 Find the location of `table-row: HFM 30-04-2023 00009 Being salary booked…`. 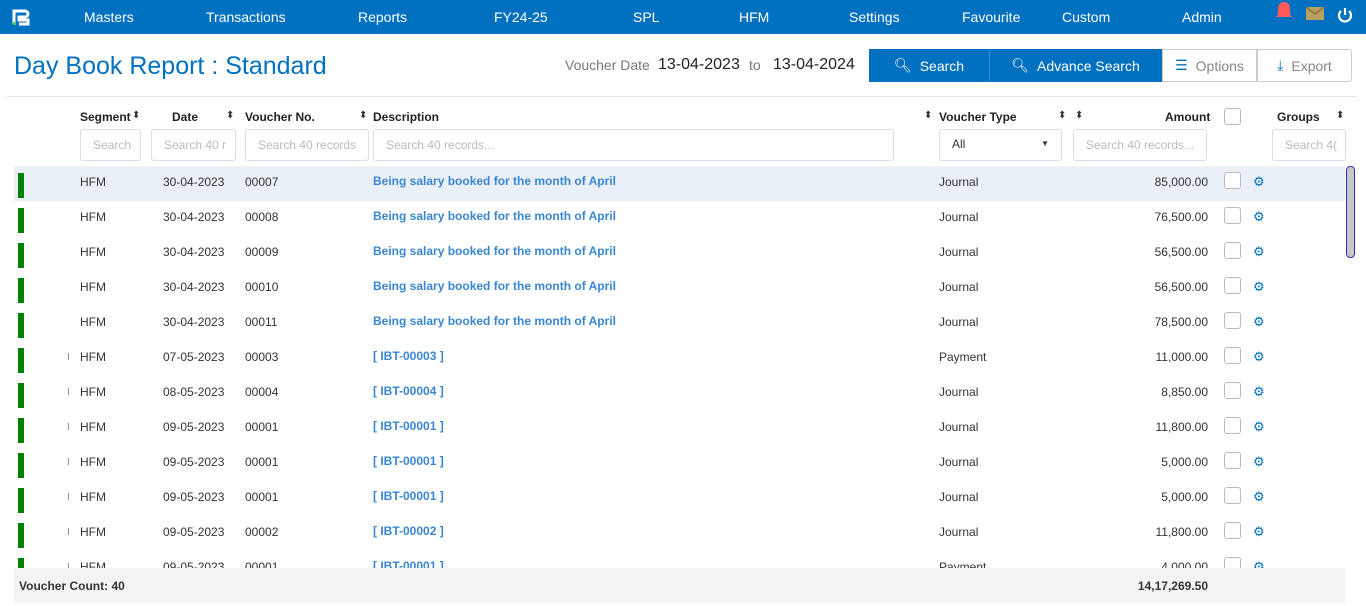

table-row: HFM 30-04-2023 00009 Being salary booked… is located at coordinates (679, 253).